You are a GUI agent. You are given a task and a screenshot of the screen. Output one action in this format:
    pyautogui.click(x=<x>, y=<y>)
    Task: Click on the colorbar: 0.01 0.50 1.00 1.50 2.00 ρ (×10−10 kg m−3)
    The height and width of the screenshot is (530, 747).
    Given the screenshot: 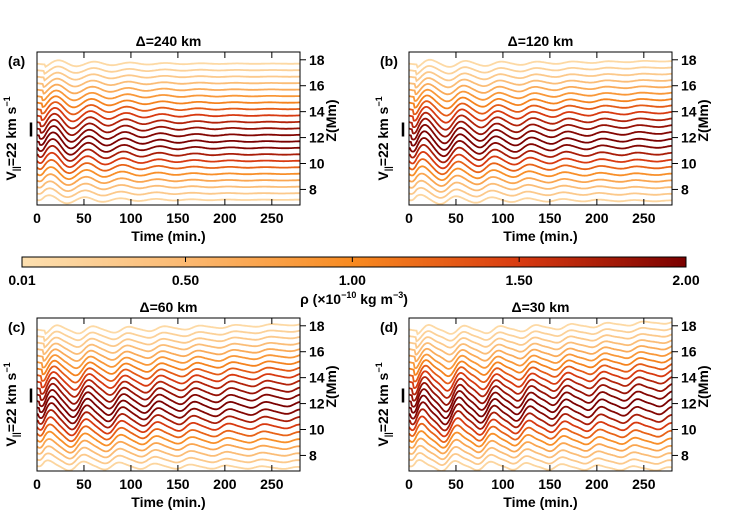 What is the action you would take?
    pyautogui.click(x=354, y=281)
    